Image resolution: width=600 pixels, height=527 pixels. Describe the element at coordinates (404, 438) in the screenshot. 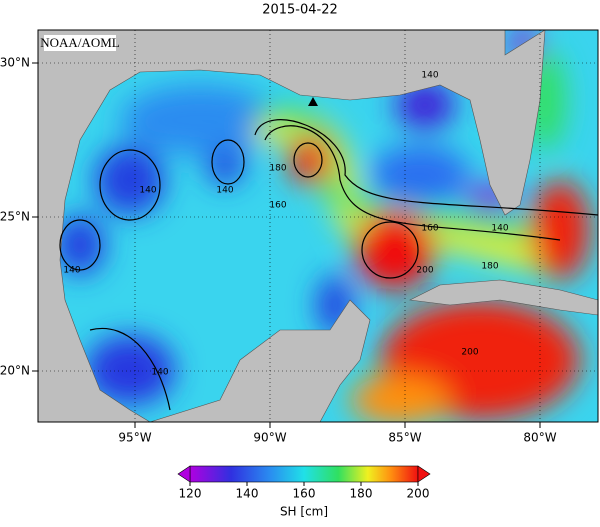

I see `x-tick-label: 85°W` at that location.